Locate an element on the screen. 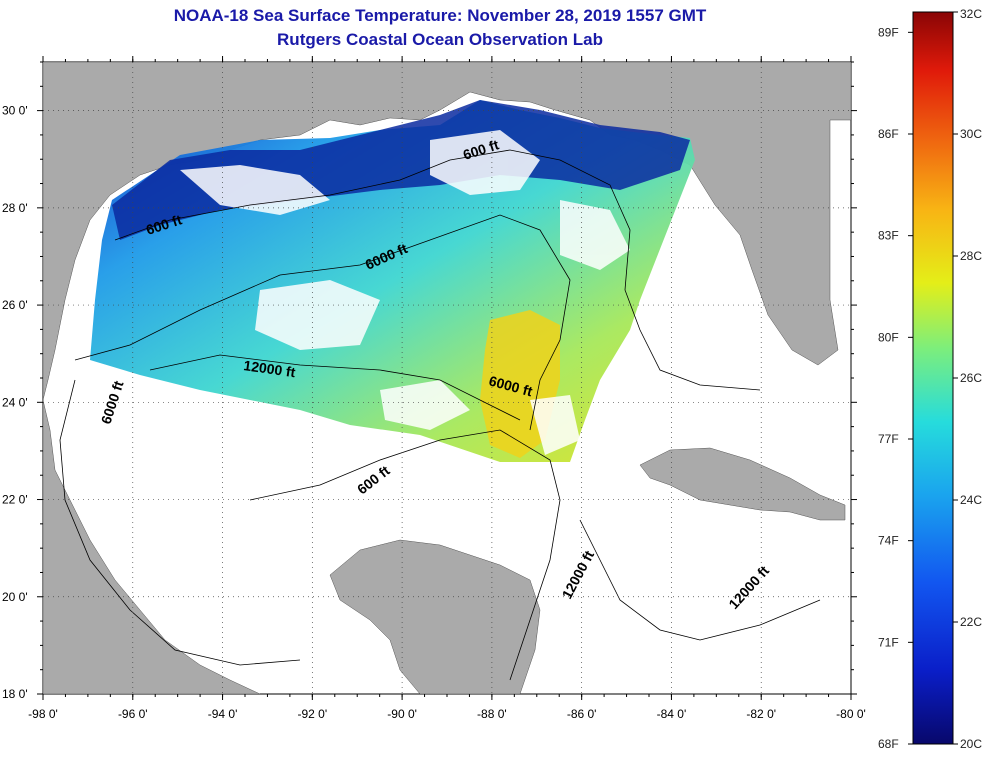  lon-tick-label: -88 0' is located at coordinates (492, 714).